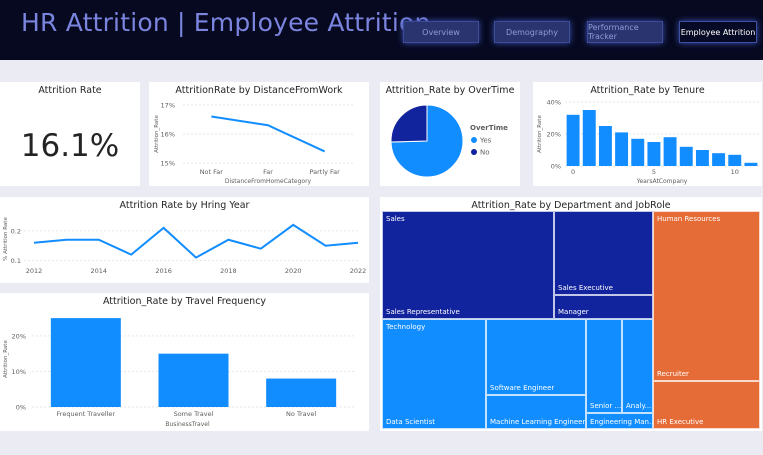 This screenshot has width=763, height=455. What do you see at coordinates (268, 134) in the screenshot?
I see `distance-line` at bounding box center [268, 134].